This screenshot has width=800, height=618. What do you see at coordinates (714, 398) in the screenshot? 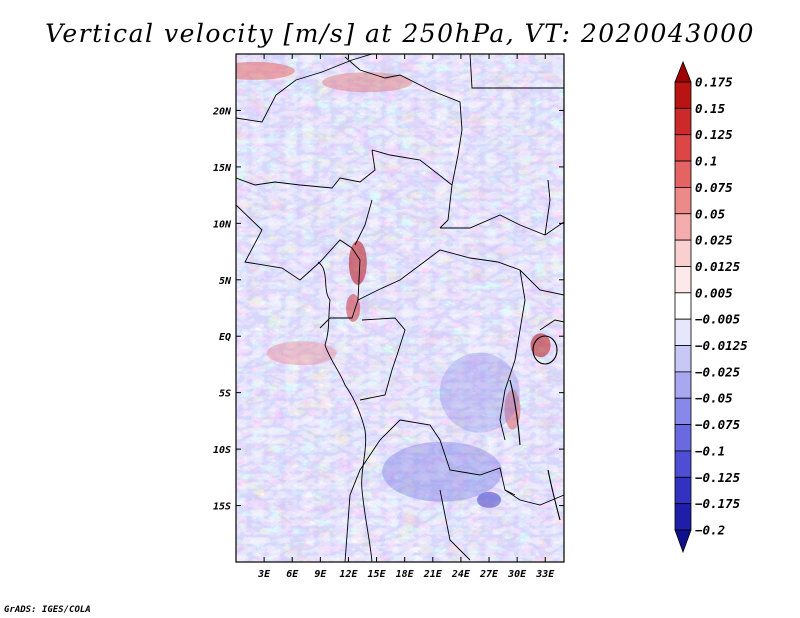
I see `colorbar-label: −0.05` at bounding box center [714, 398].